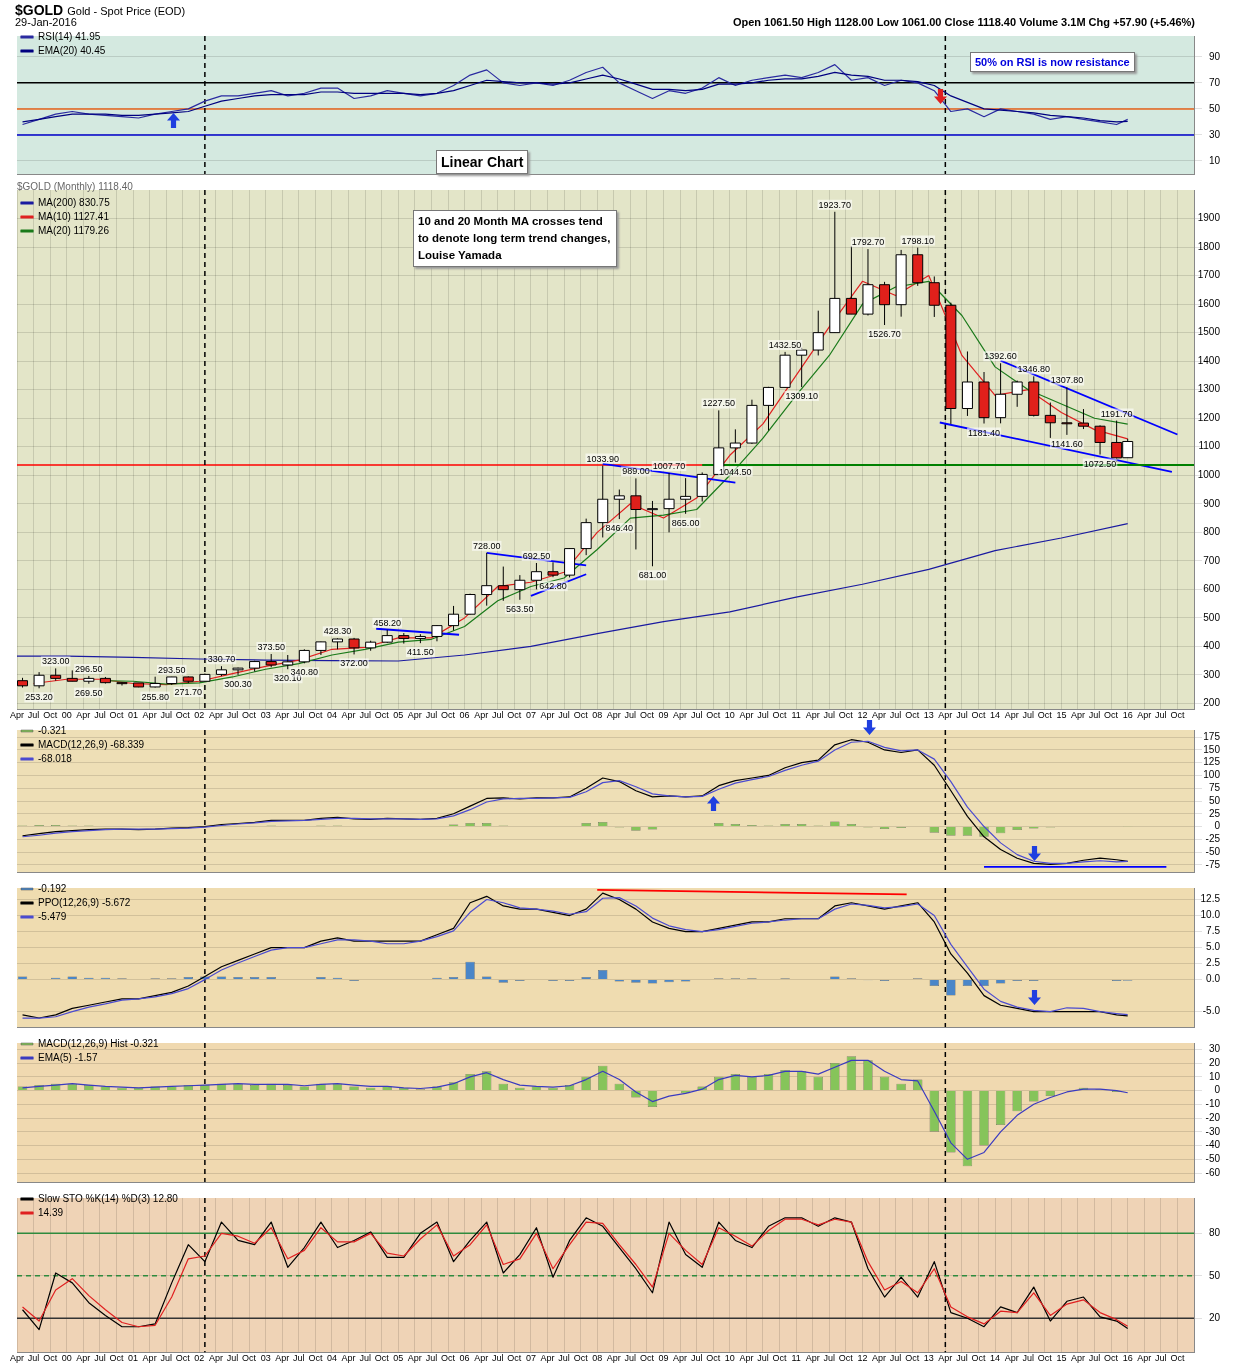  I want to click on y-tick-label: 1100, so click(1209, 446).